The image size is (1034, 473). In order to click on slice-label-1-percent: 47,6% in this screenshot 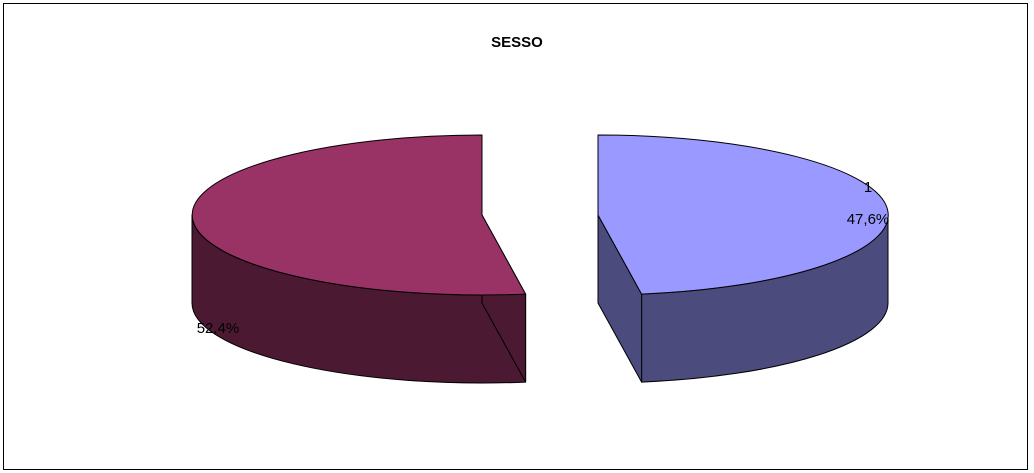, I will do `click(868, 219)`.